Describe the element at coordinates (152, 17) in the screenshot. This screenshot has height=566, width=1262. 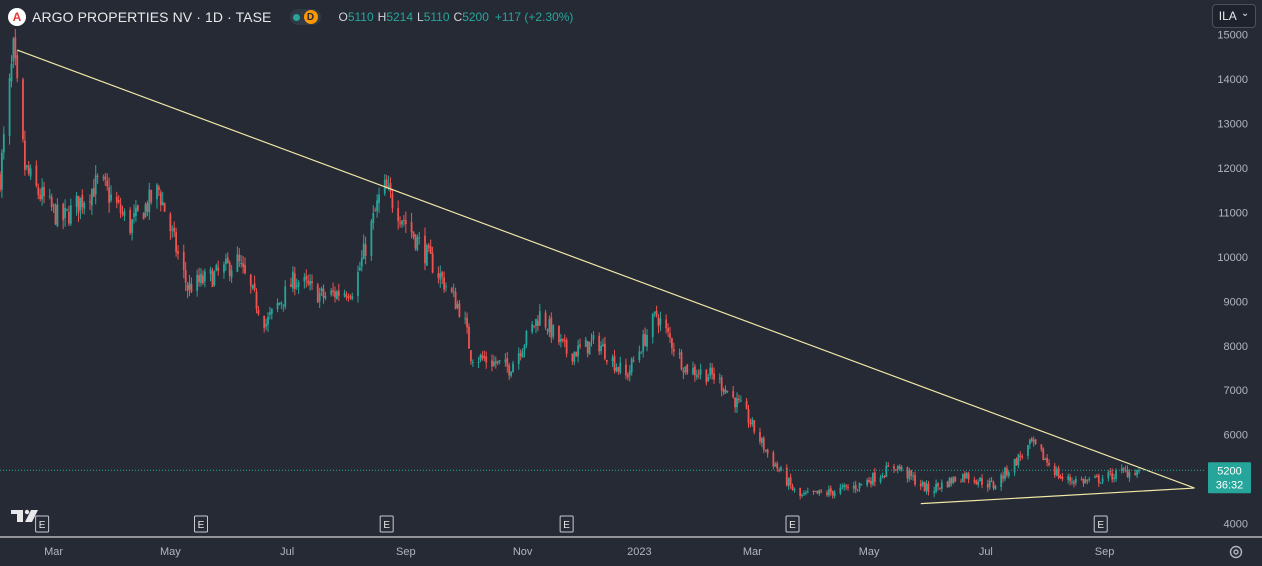
I see `symbol-title: ARGO PROPERTIES NV · 1D · TASE` at that location.